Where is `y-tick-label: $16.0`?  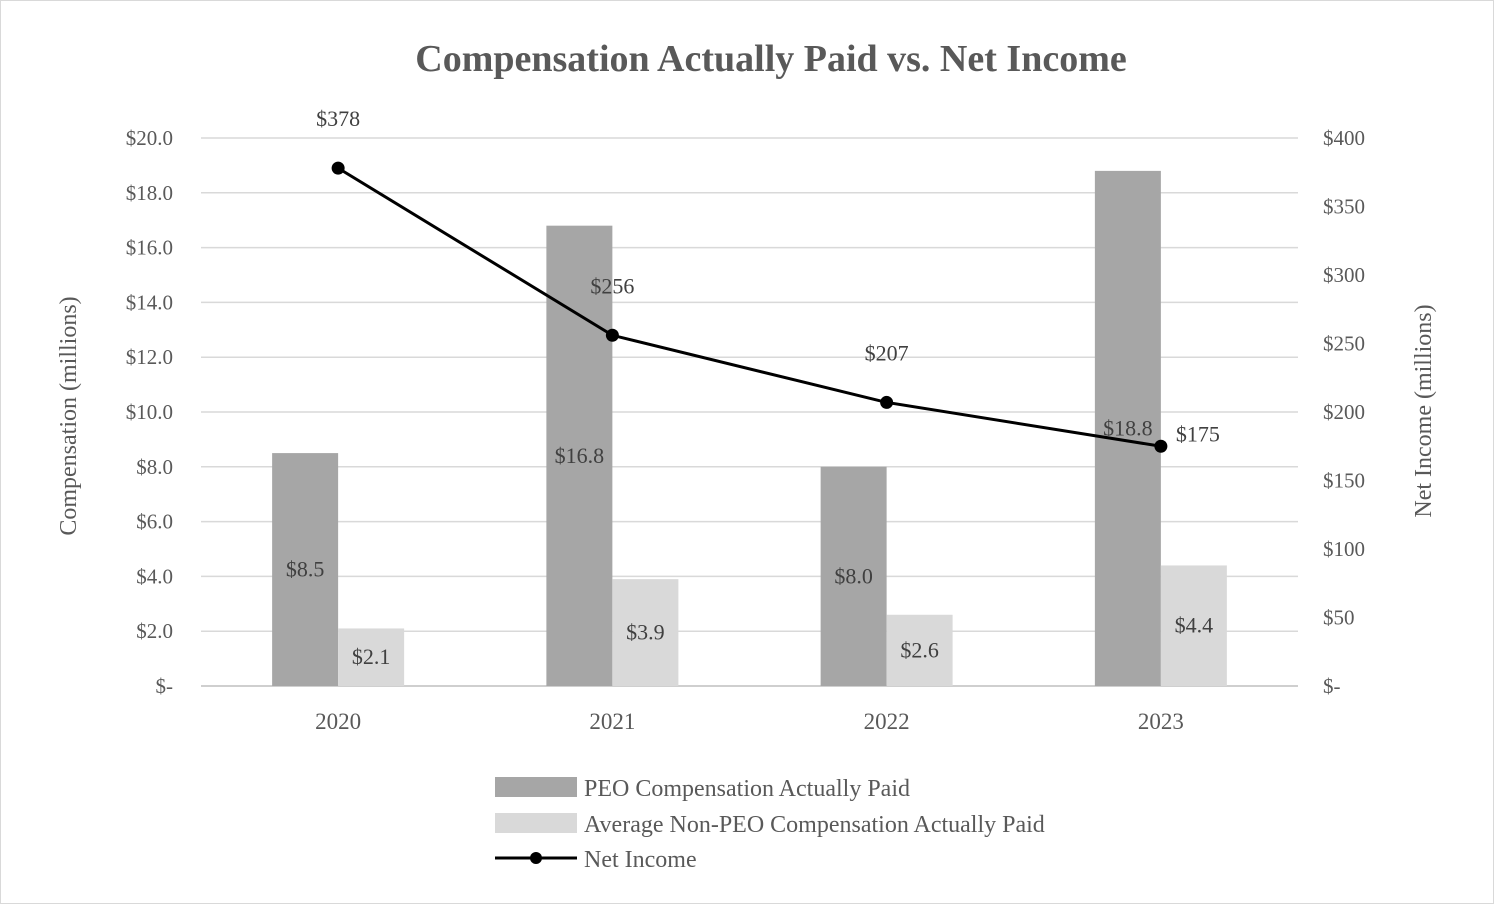
y-tick-label: $16.0 is located at coordinates (149, 248).